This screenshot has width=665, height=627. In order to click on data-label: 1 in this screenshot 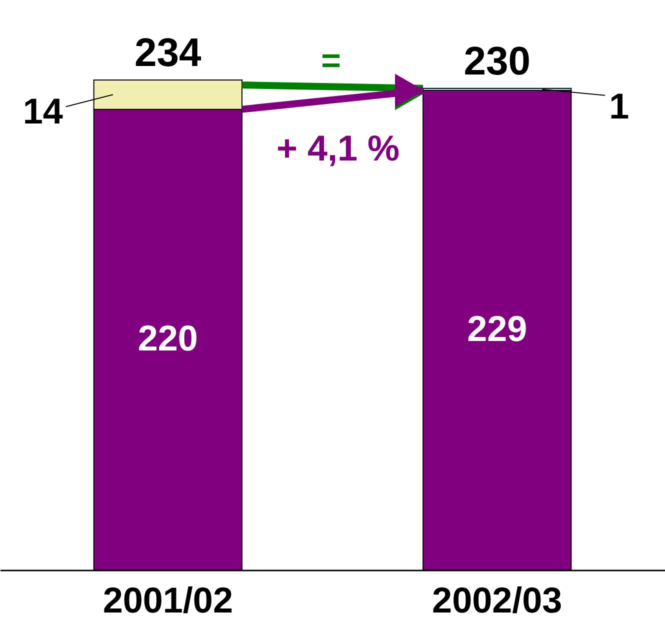, I will do `click(619, 105)`.